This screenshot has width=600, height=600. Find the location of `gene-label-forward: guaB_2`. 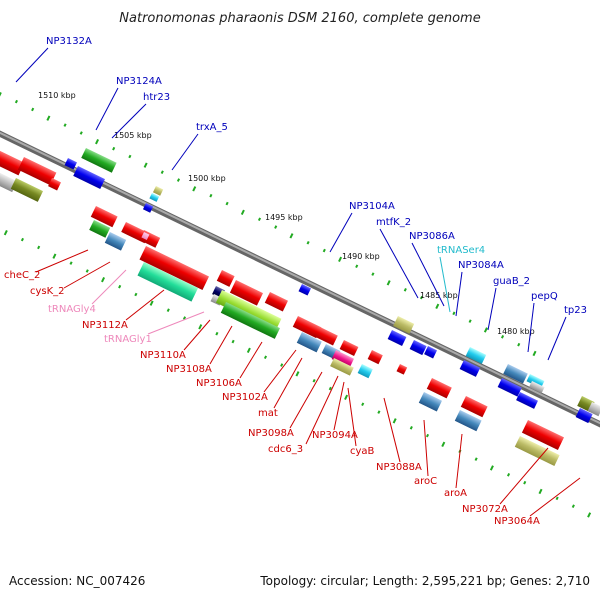

gene-label-forward: guaB_2 is located at coordinates (511, 281).